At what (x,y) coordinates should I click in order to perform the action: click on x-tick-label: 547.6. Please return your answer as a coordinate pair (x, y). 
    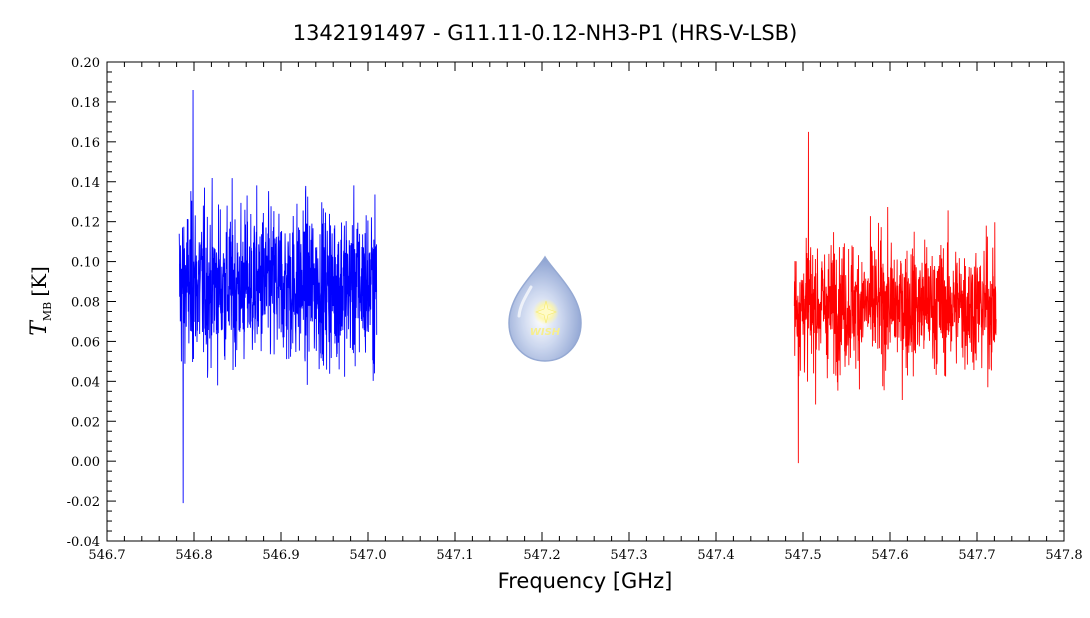
    Looking at the image, I should click on (889, 555).